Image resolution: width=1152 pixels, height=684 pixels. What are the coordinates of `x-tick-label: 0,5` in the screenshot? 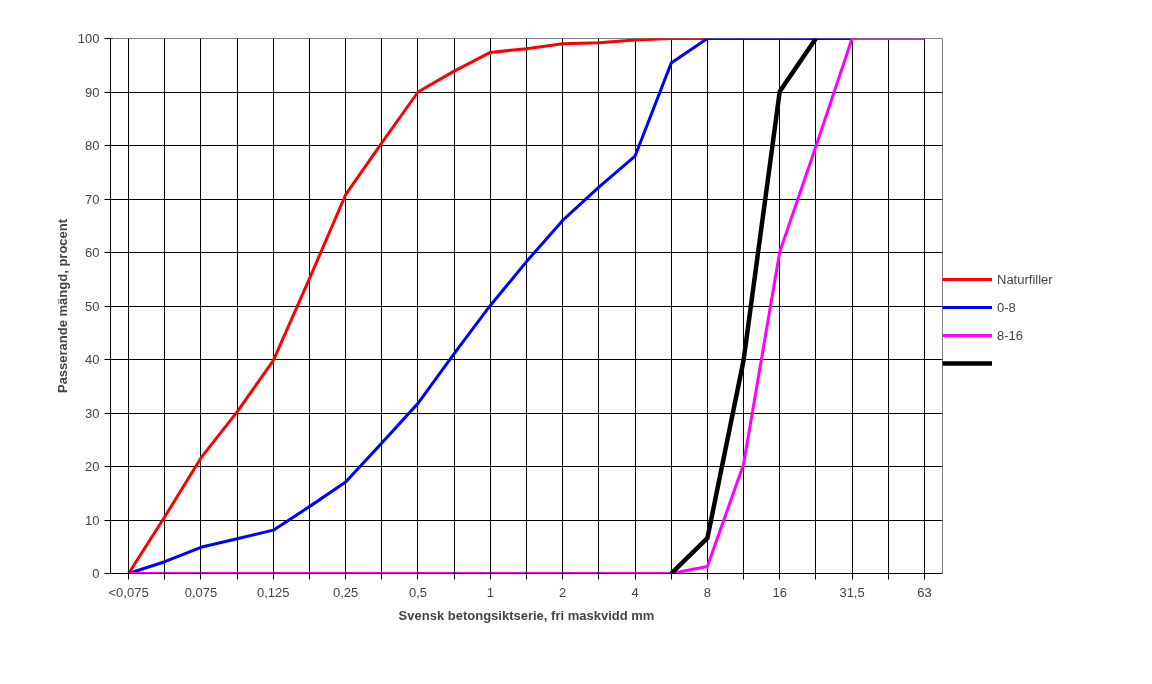 It's located at (418, 592).